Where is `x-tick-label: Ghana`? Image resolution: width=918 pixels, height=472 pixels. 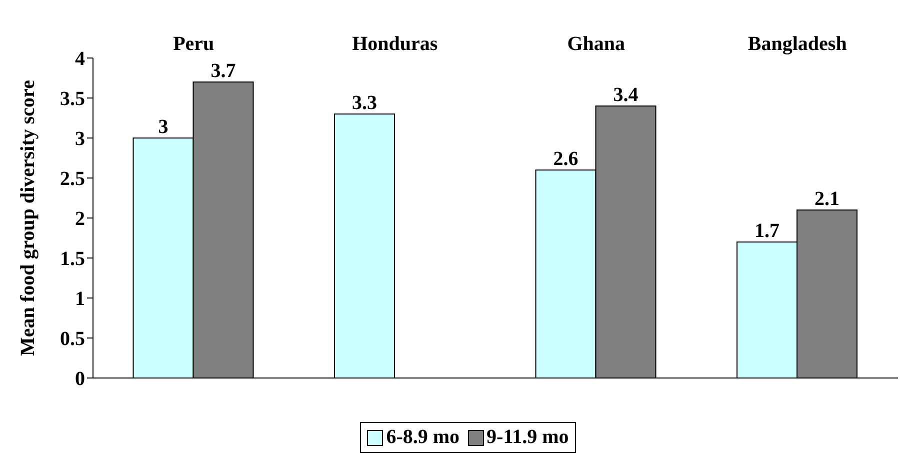
x-tick-label: Ghana is located at coordinates (596, 44).